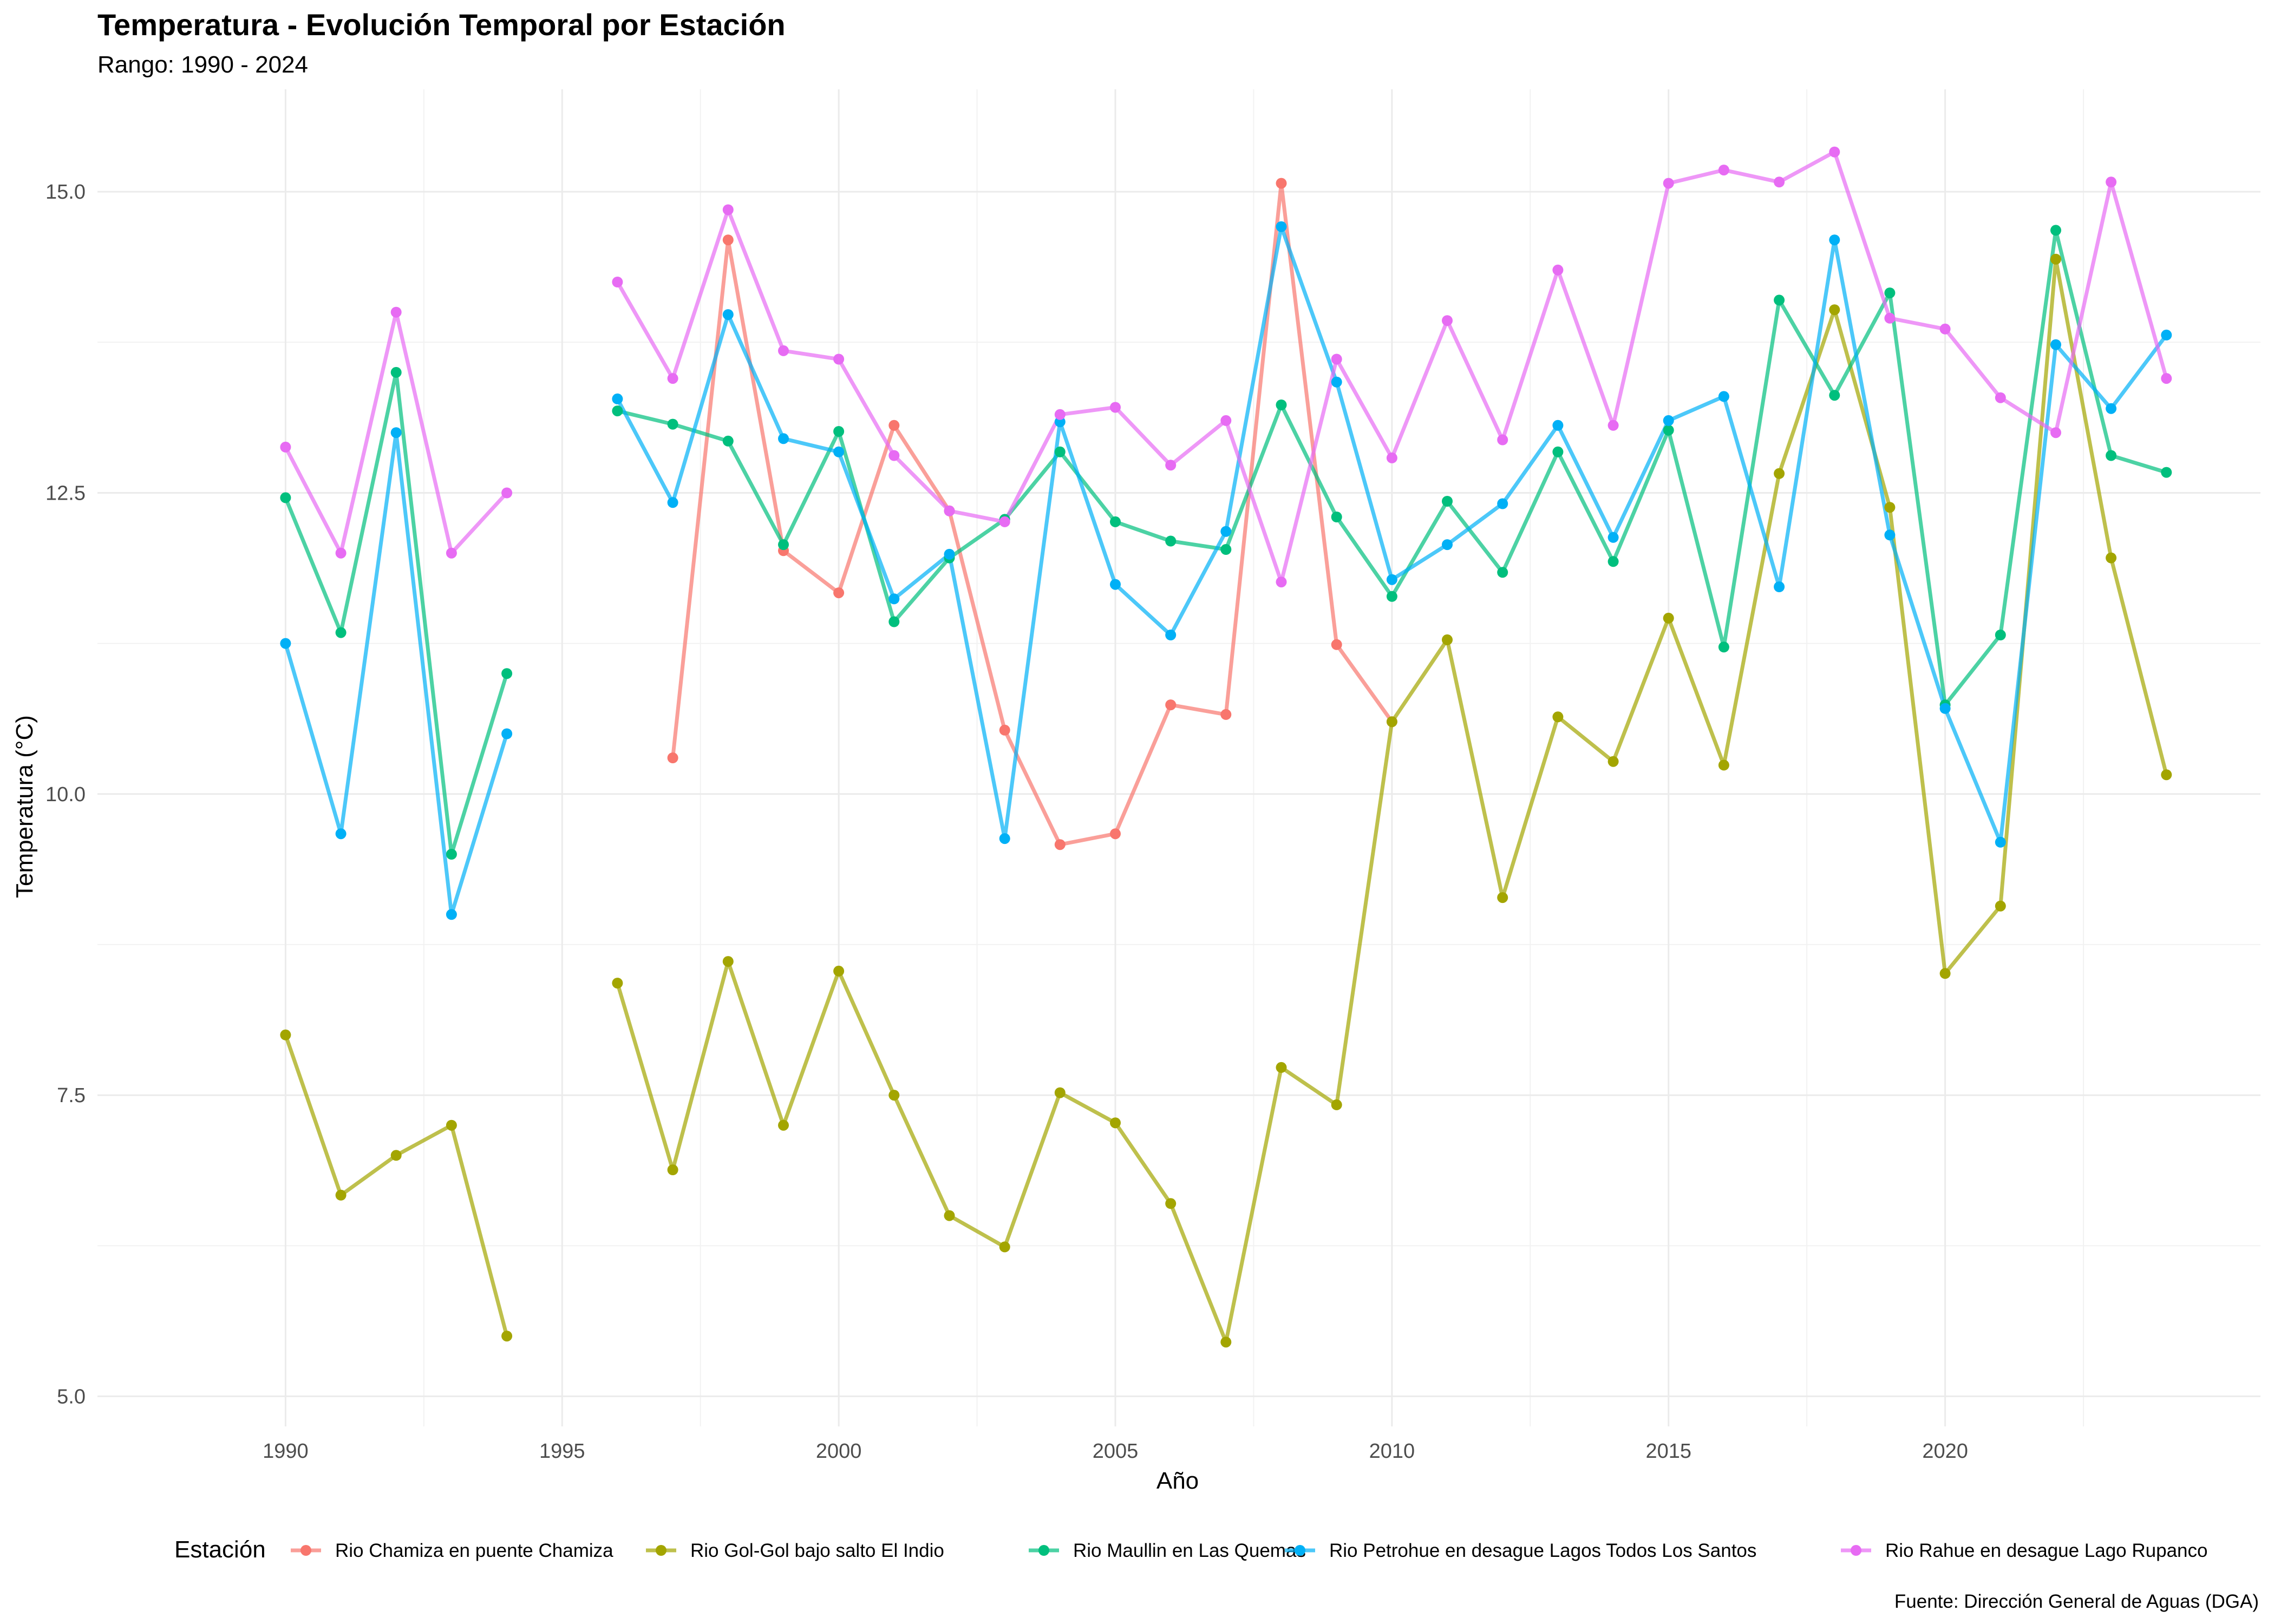  What do you see at coordinates (1116, 1452) in the screenshot?
I see `x-tick-label: 2005` at bounding box center [1116, 1452].